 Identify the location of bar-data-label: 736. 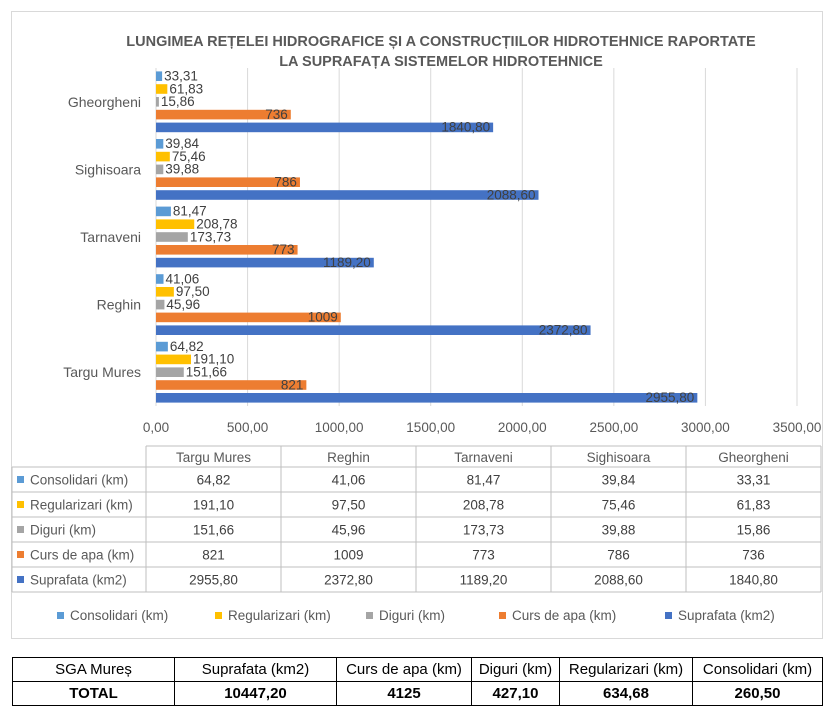
(276, 114).